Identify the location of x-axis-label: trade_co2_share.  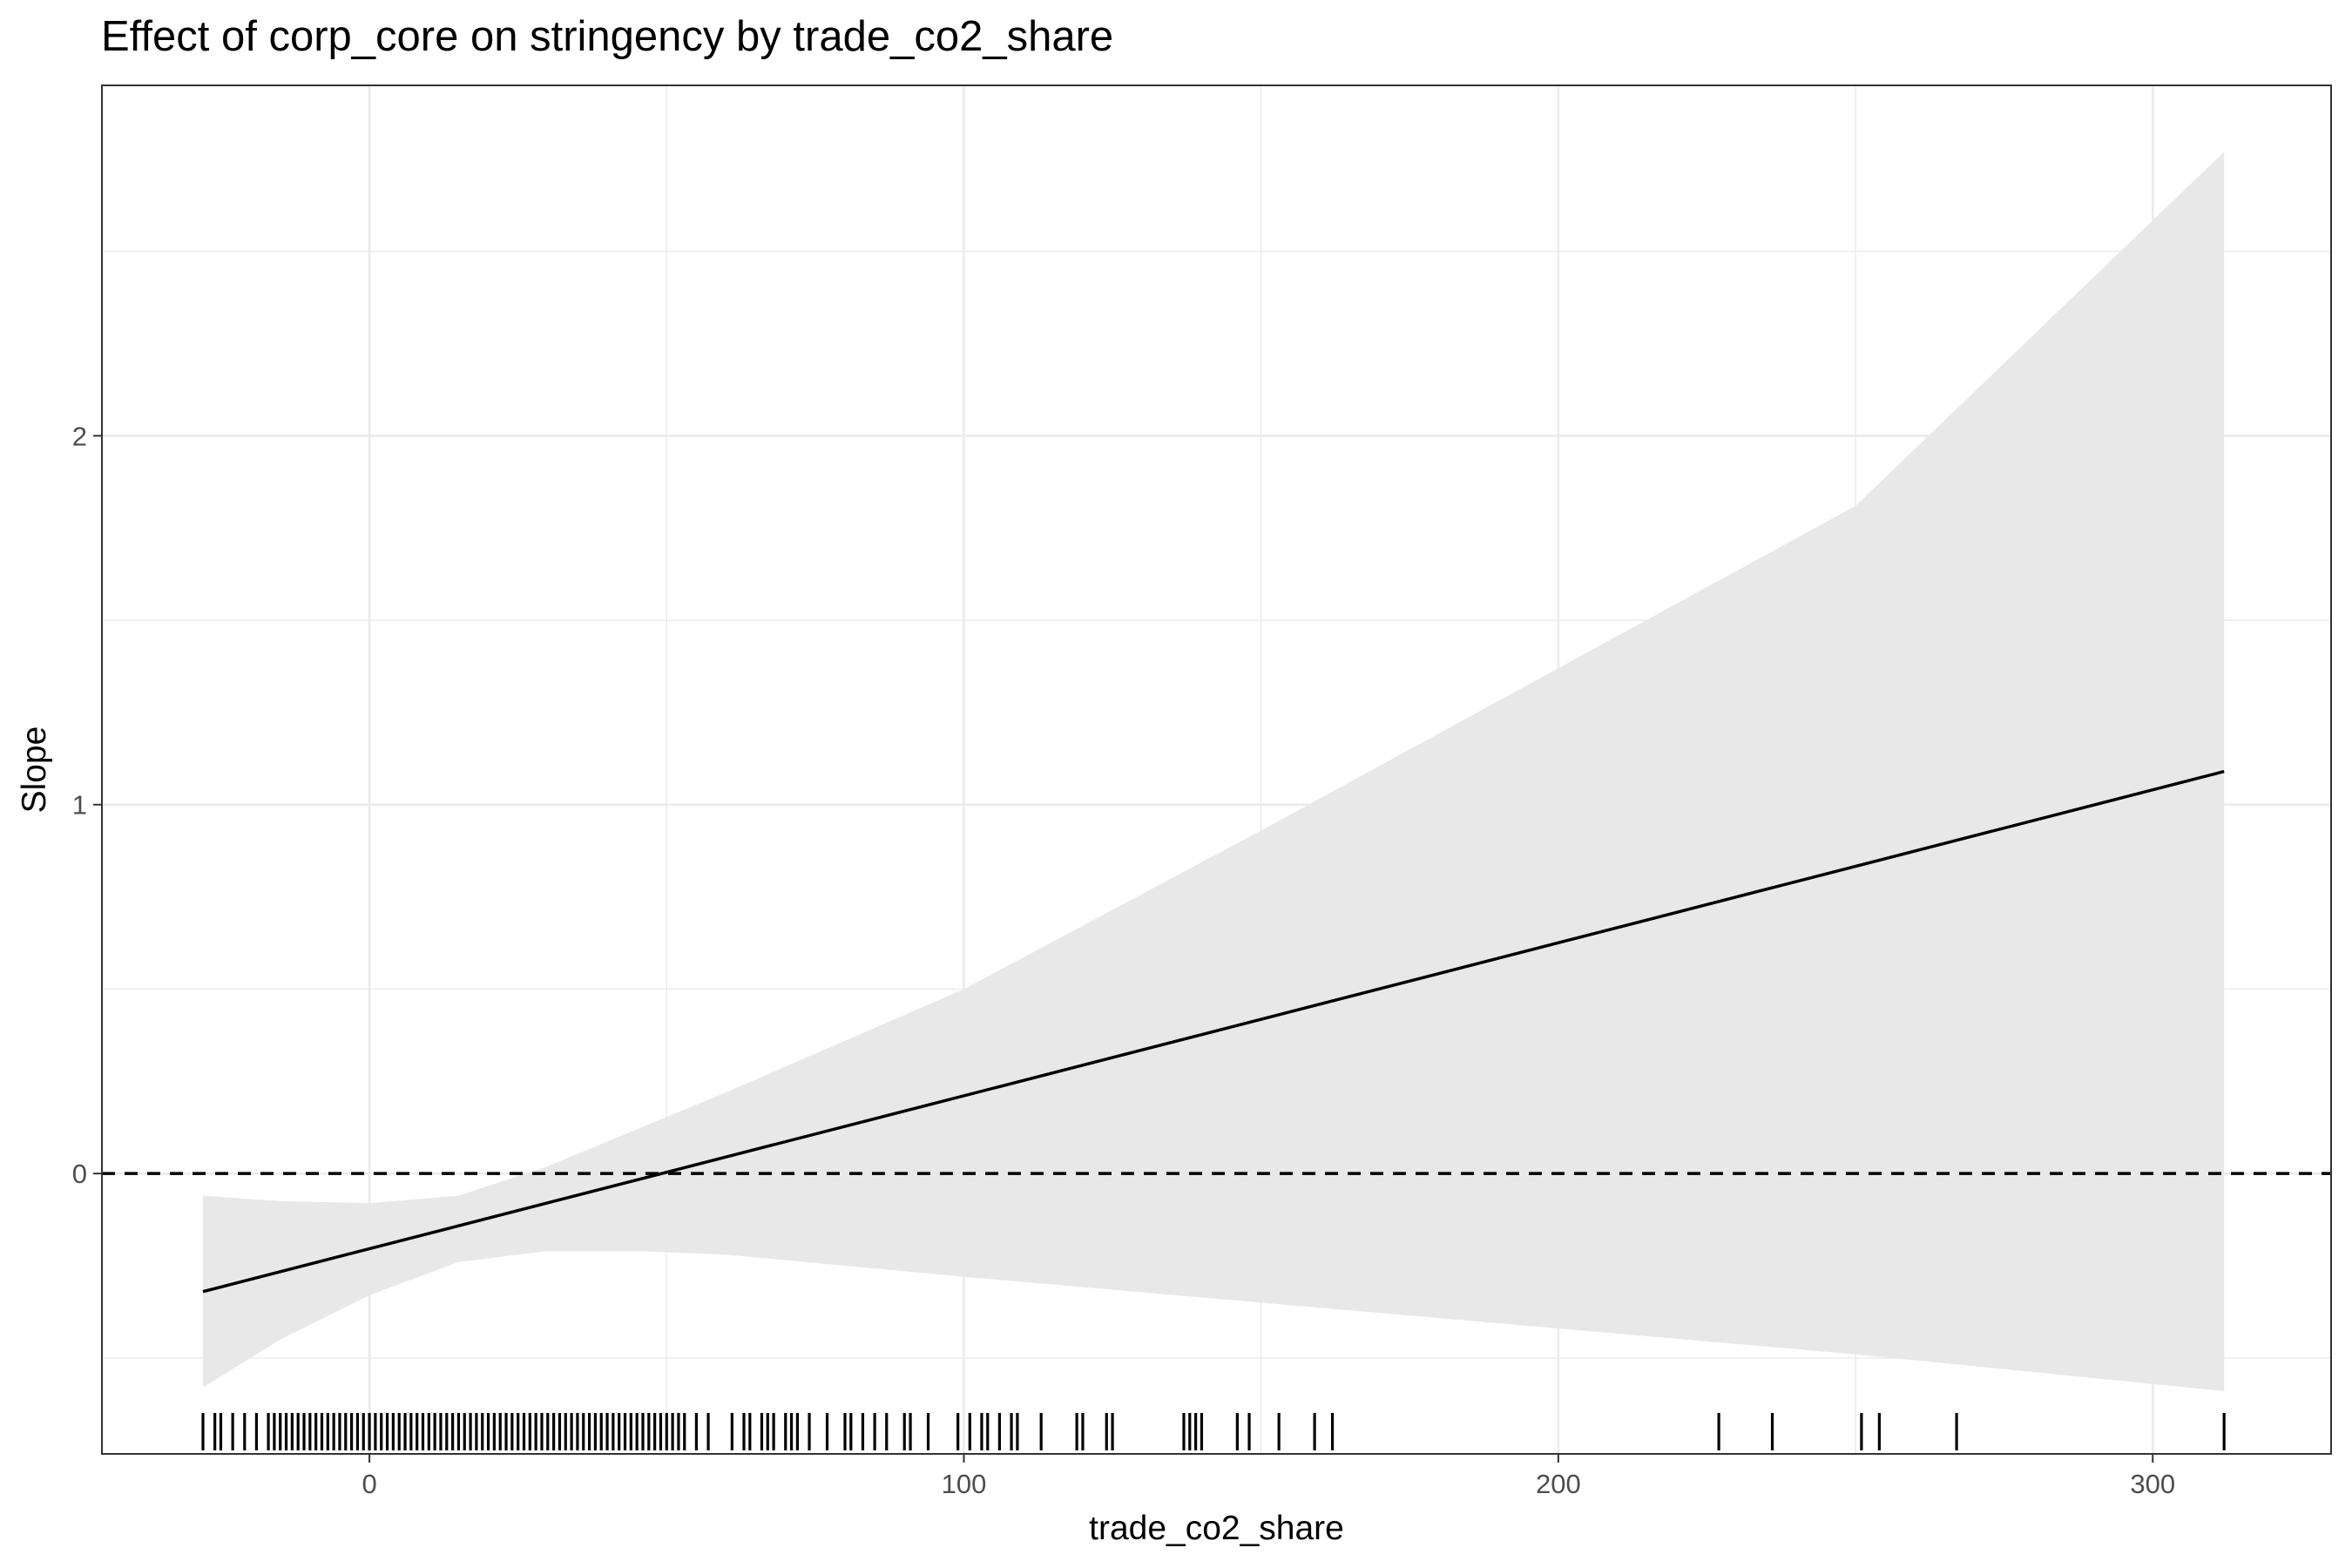
(1216, 1528).